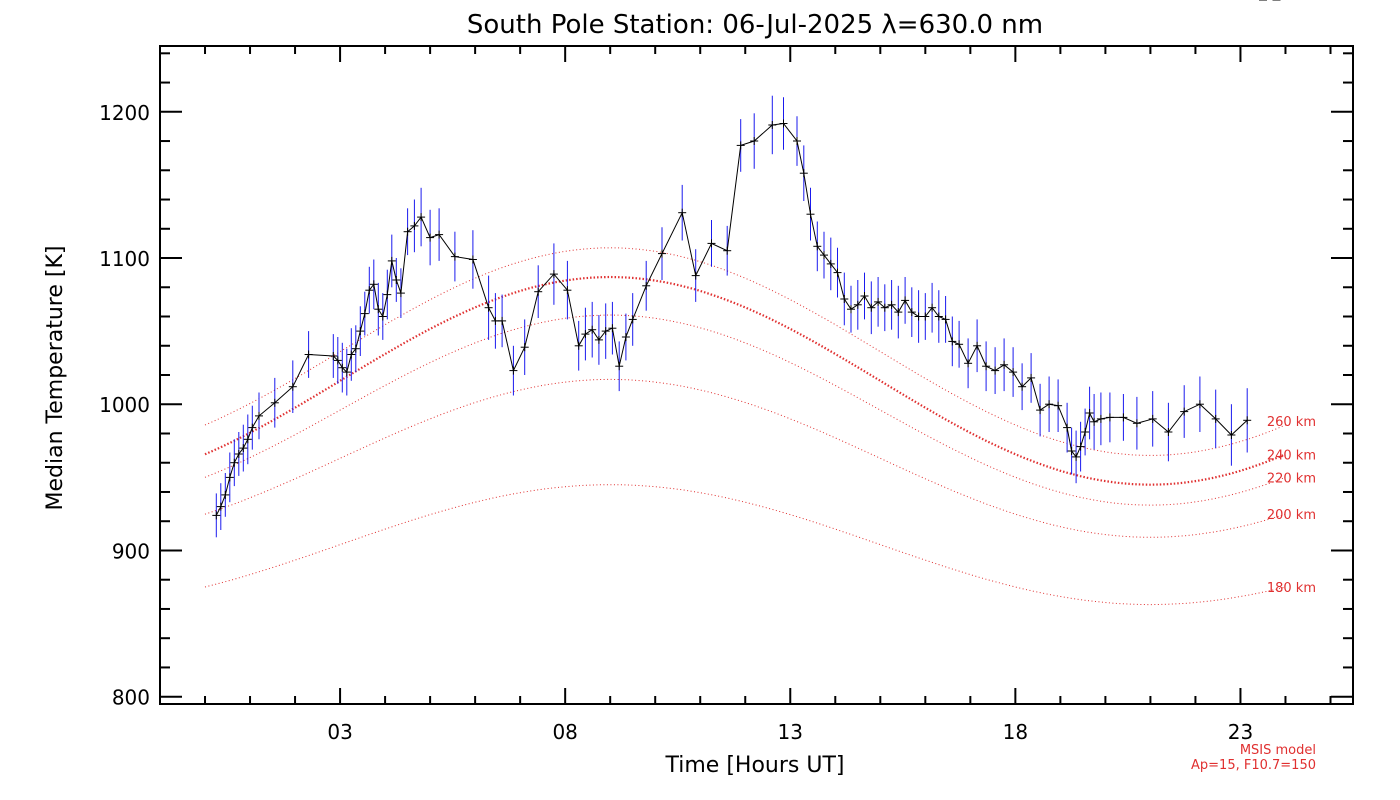  What do you see at coordinates (55, 378) in the screenshot?
I see `y-axis-label: Median Temperature [K]` at bounding box center [55, 378].